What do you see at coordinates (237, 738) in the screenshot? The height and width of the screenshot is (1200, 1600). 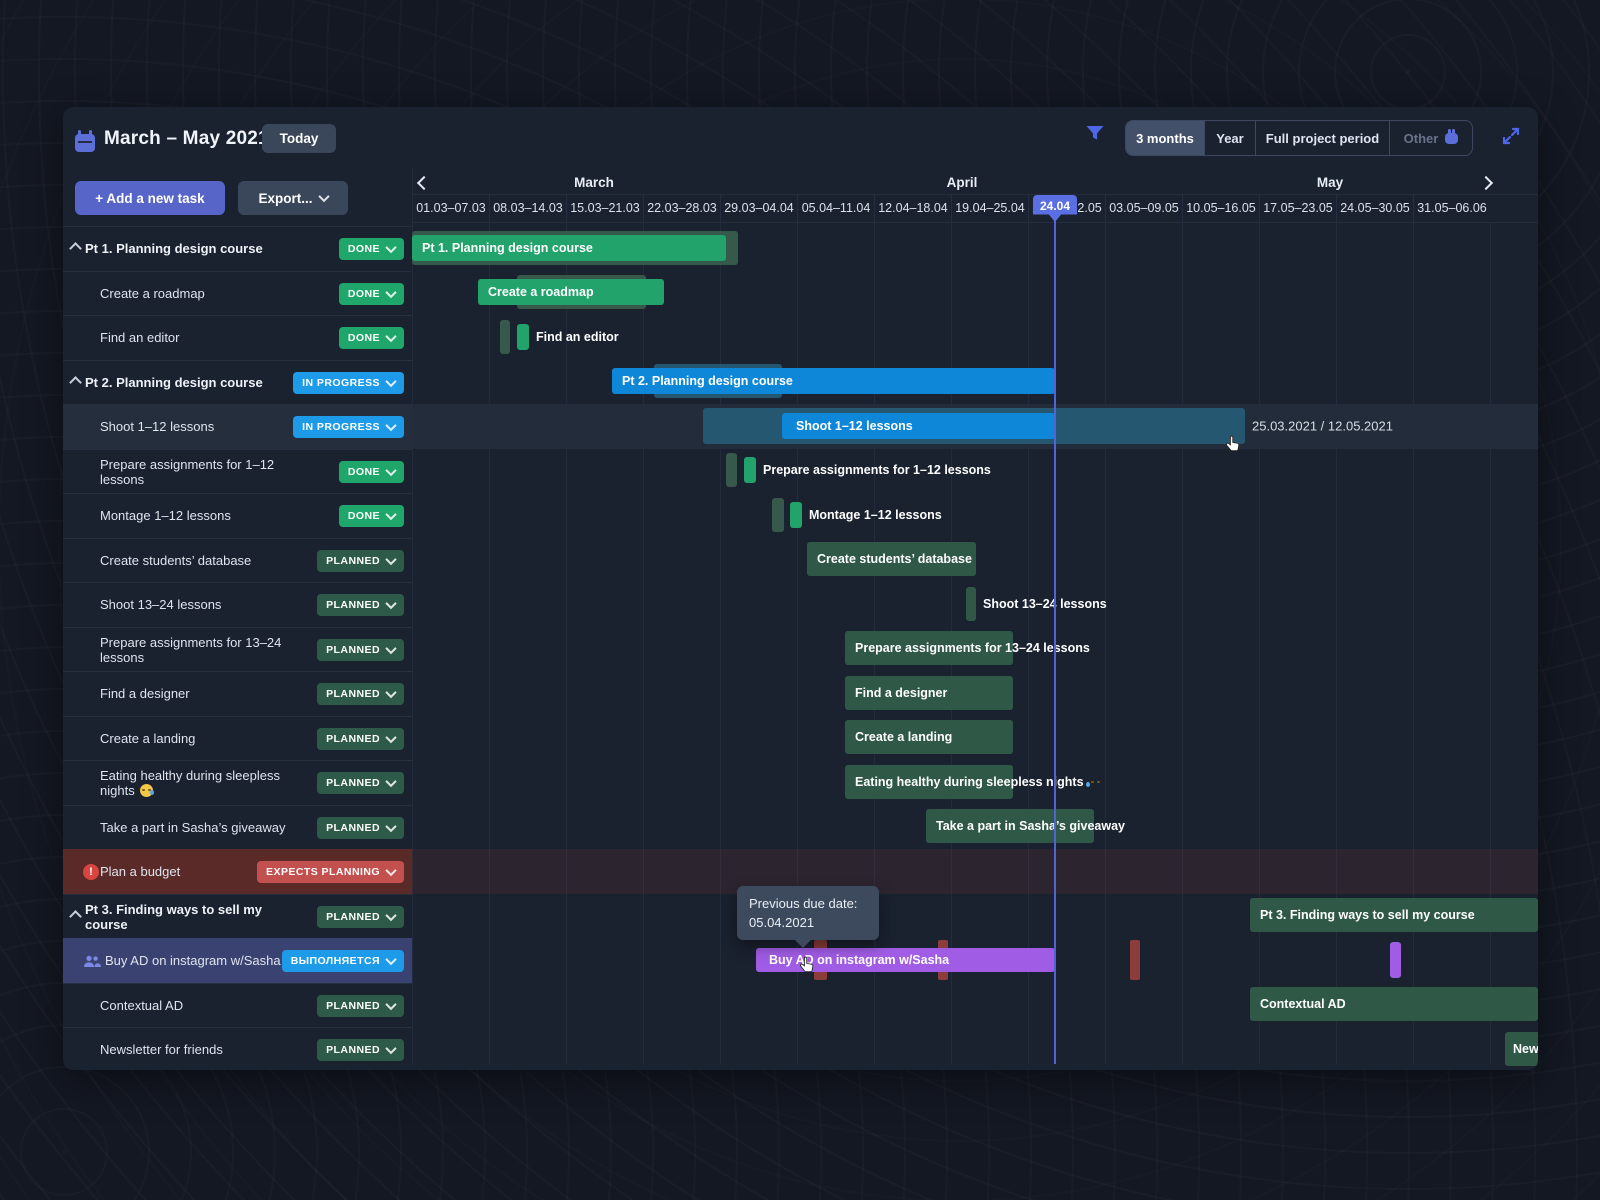 I see `task-row-landing: Create a landing PLANNED` at bounding box center [237, 738].